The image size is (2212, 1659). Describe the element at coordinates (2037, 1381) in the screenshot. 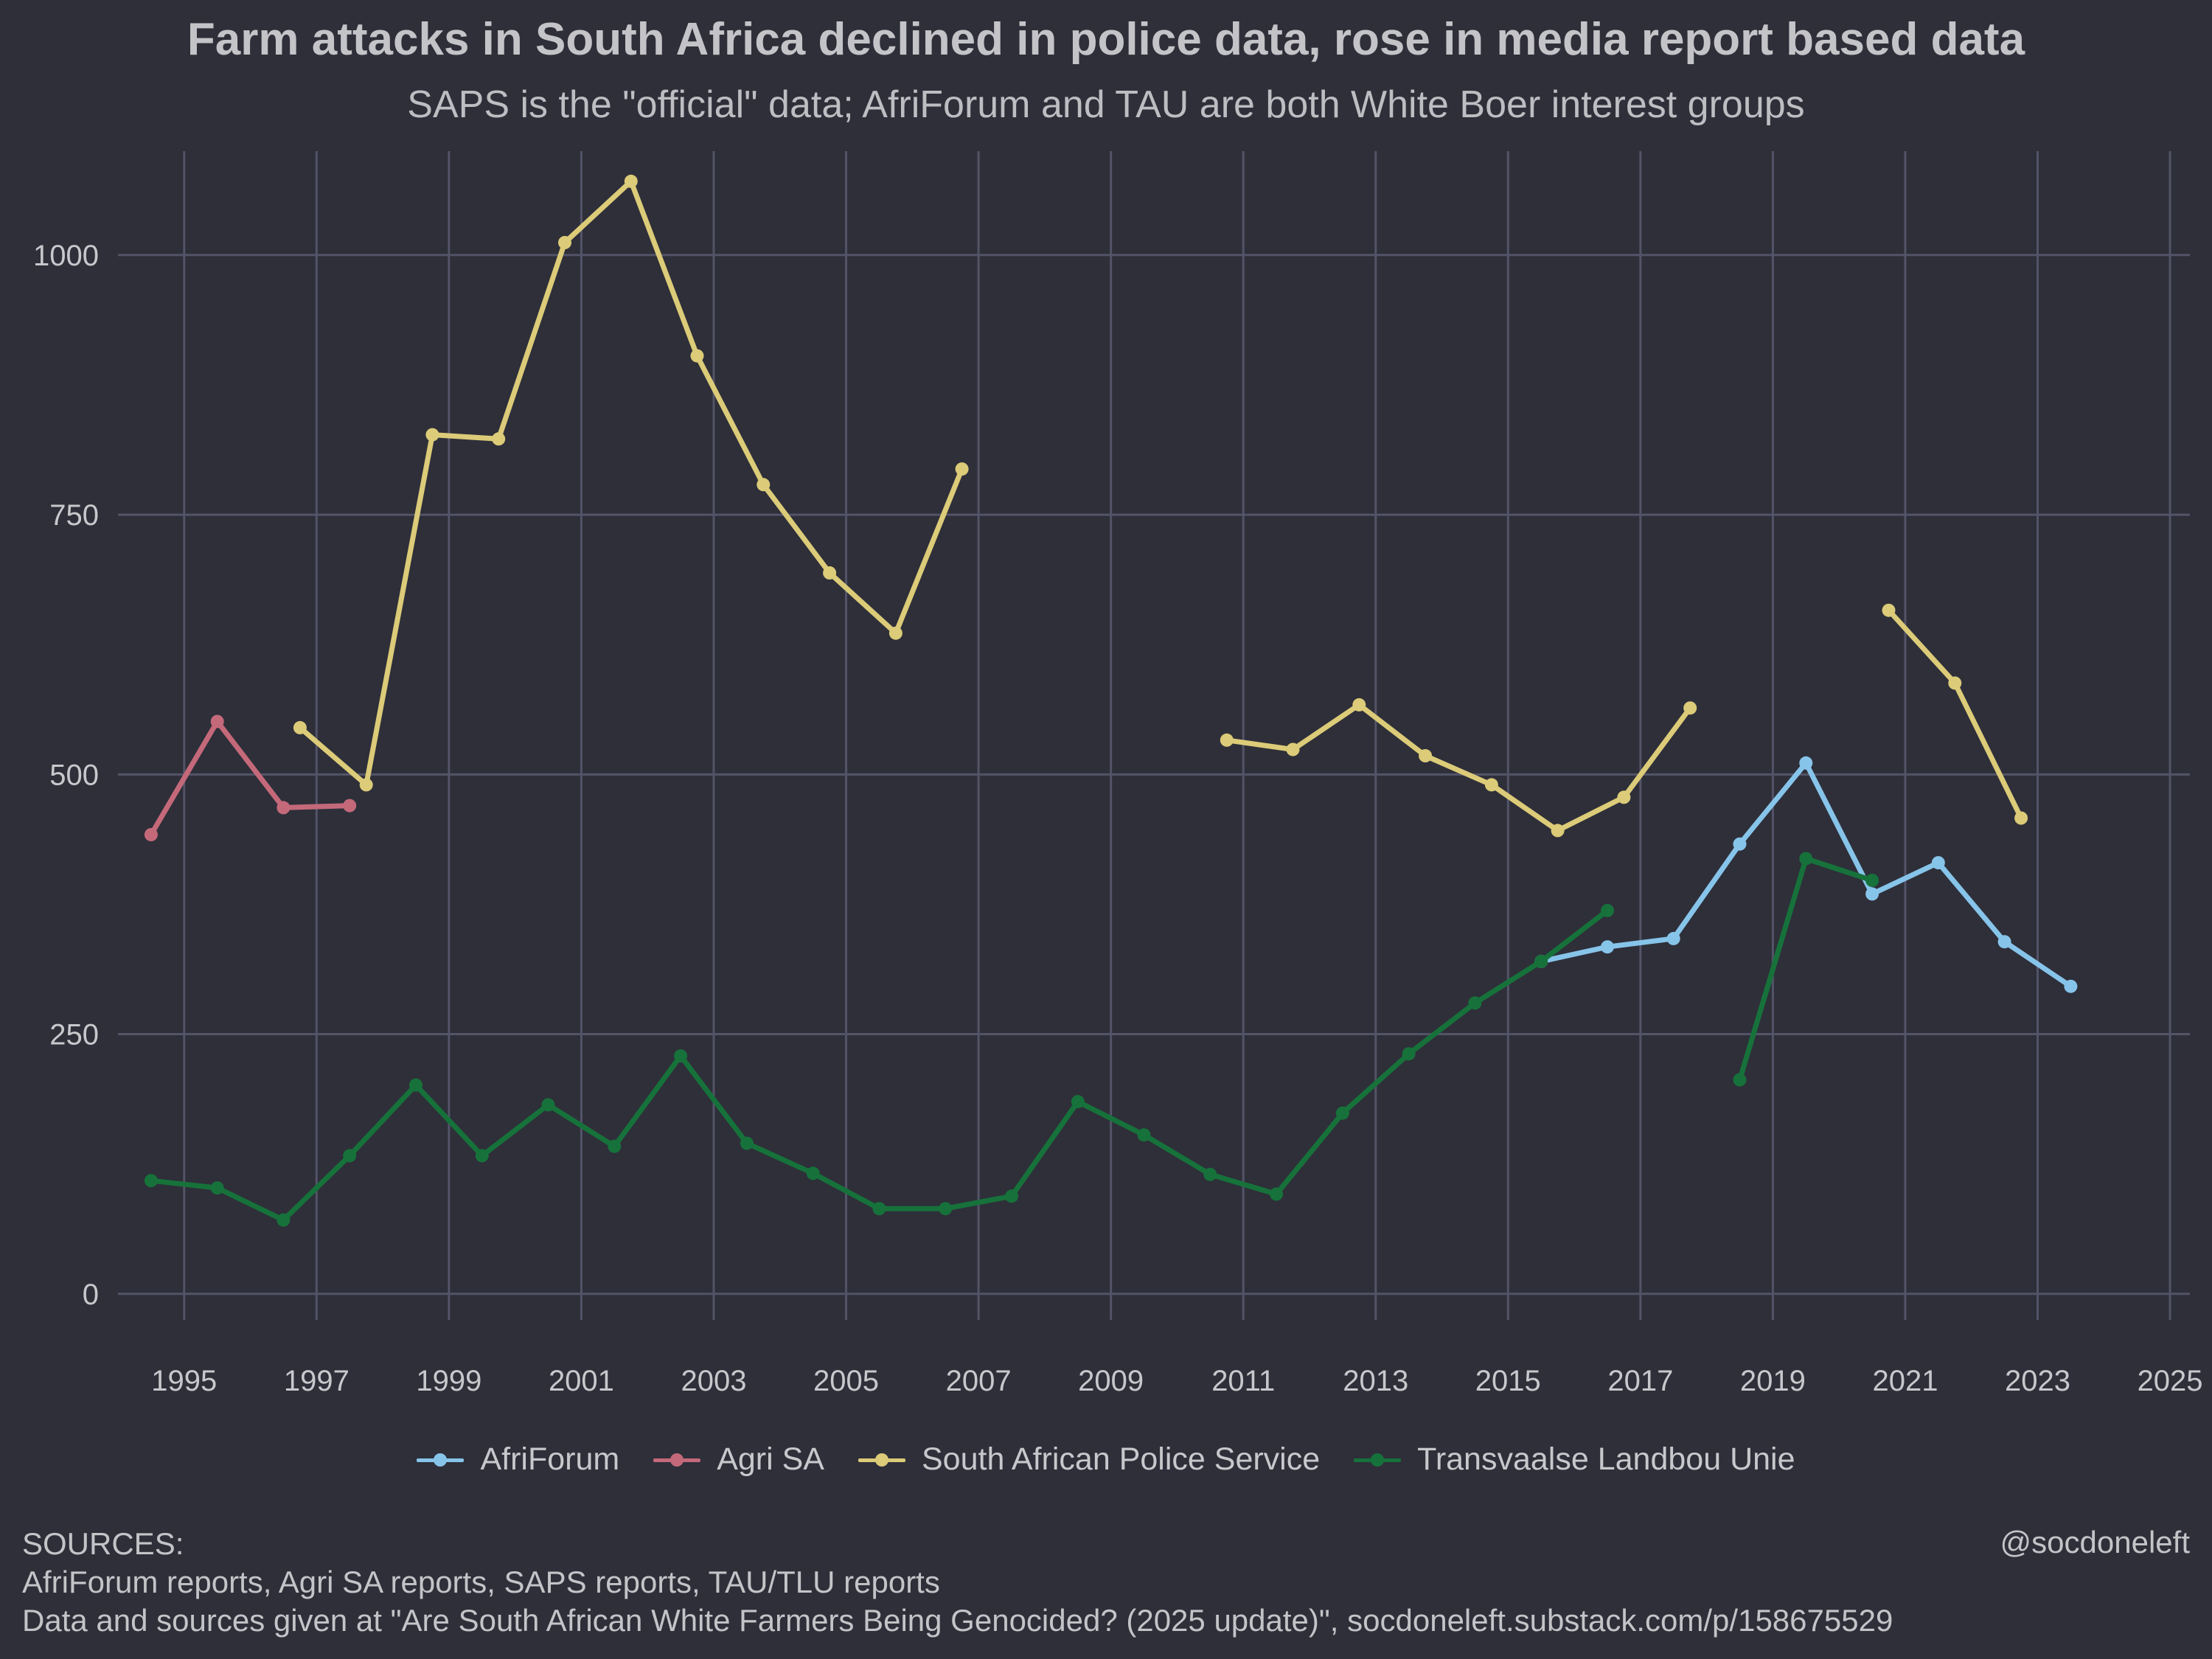

I see `x-tick-label: 2023` at that location.